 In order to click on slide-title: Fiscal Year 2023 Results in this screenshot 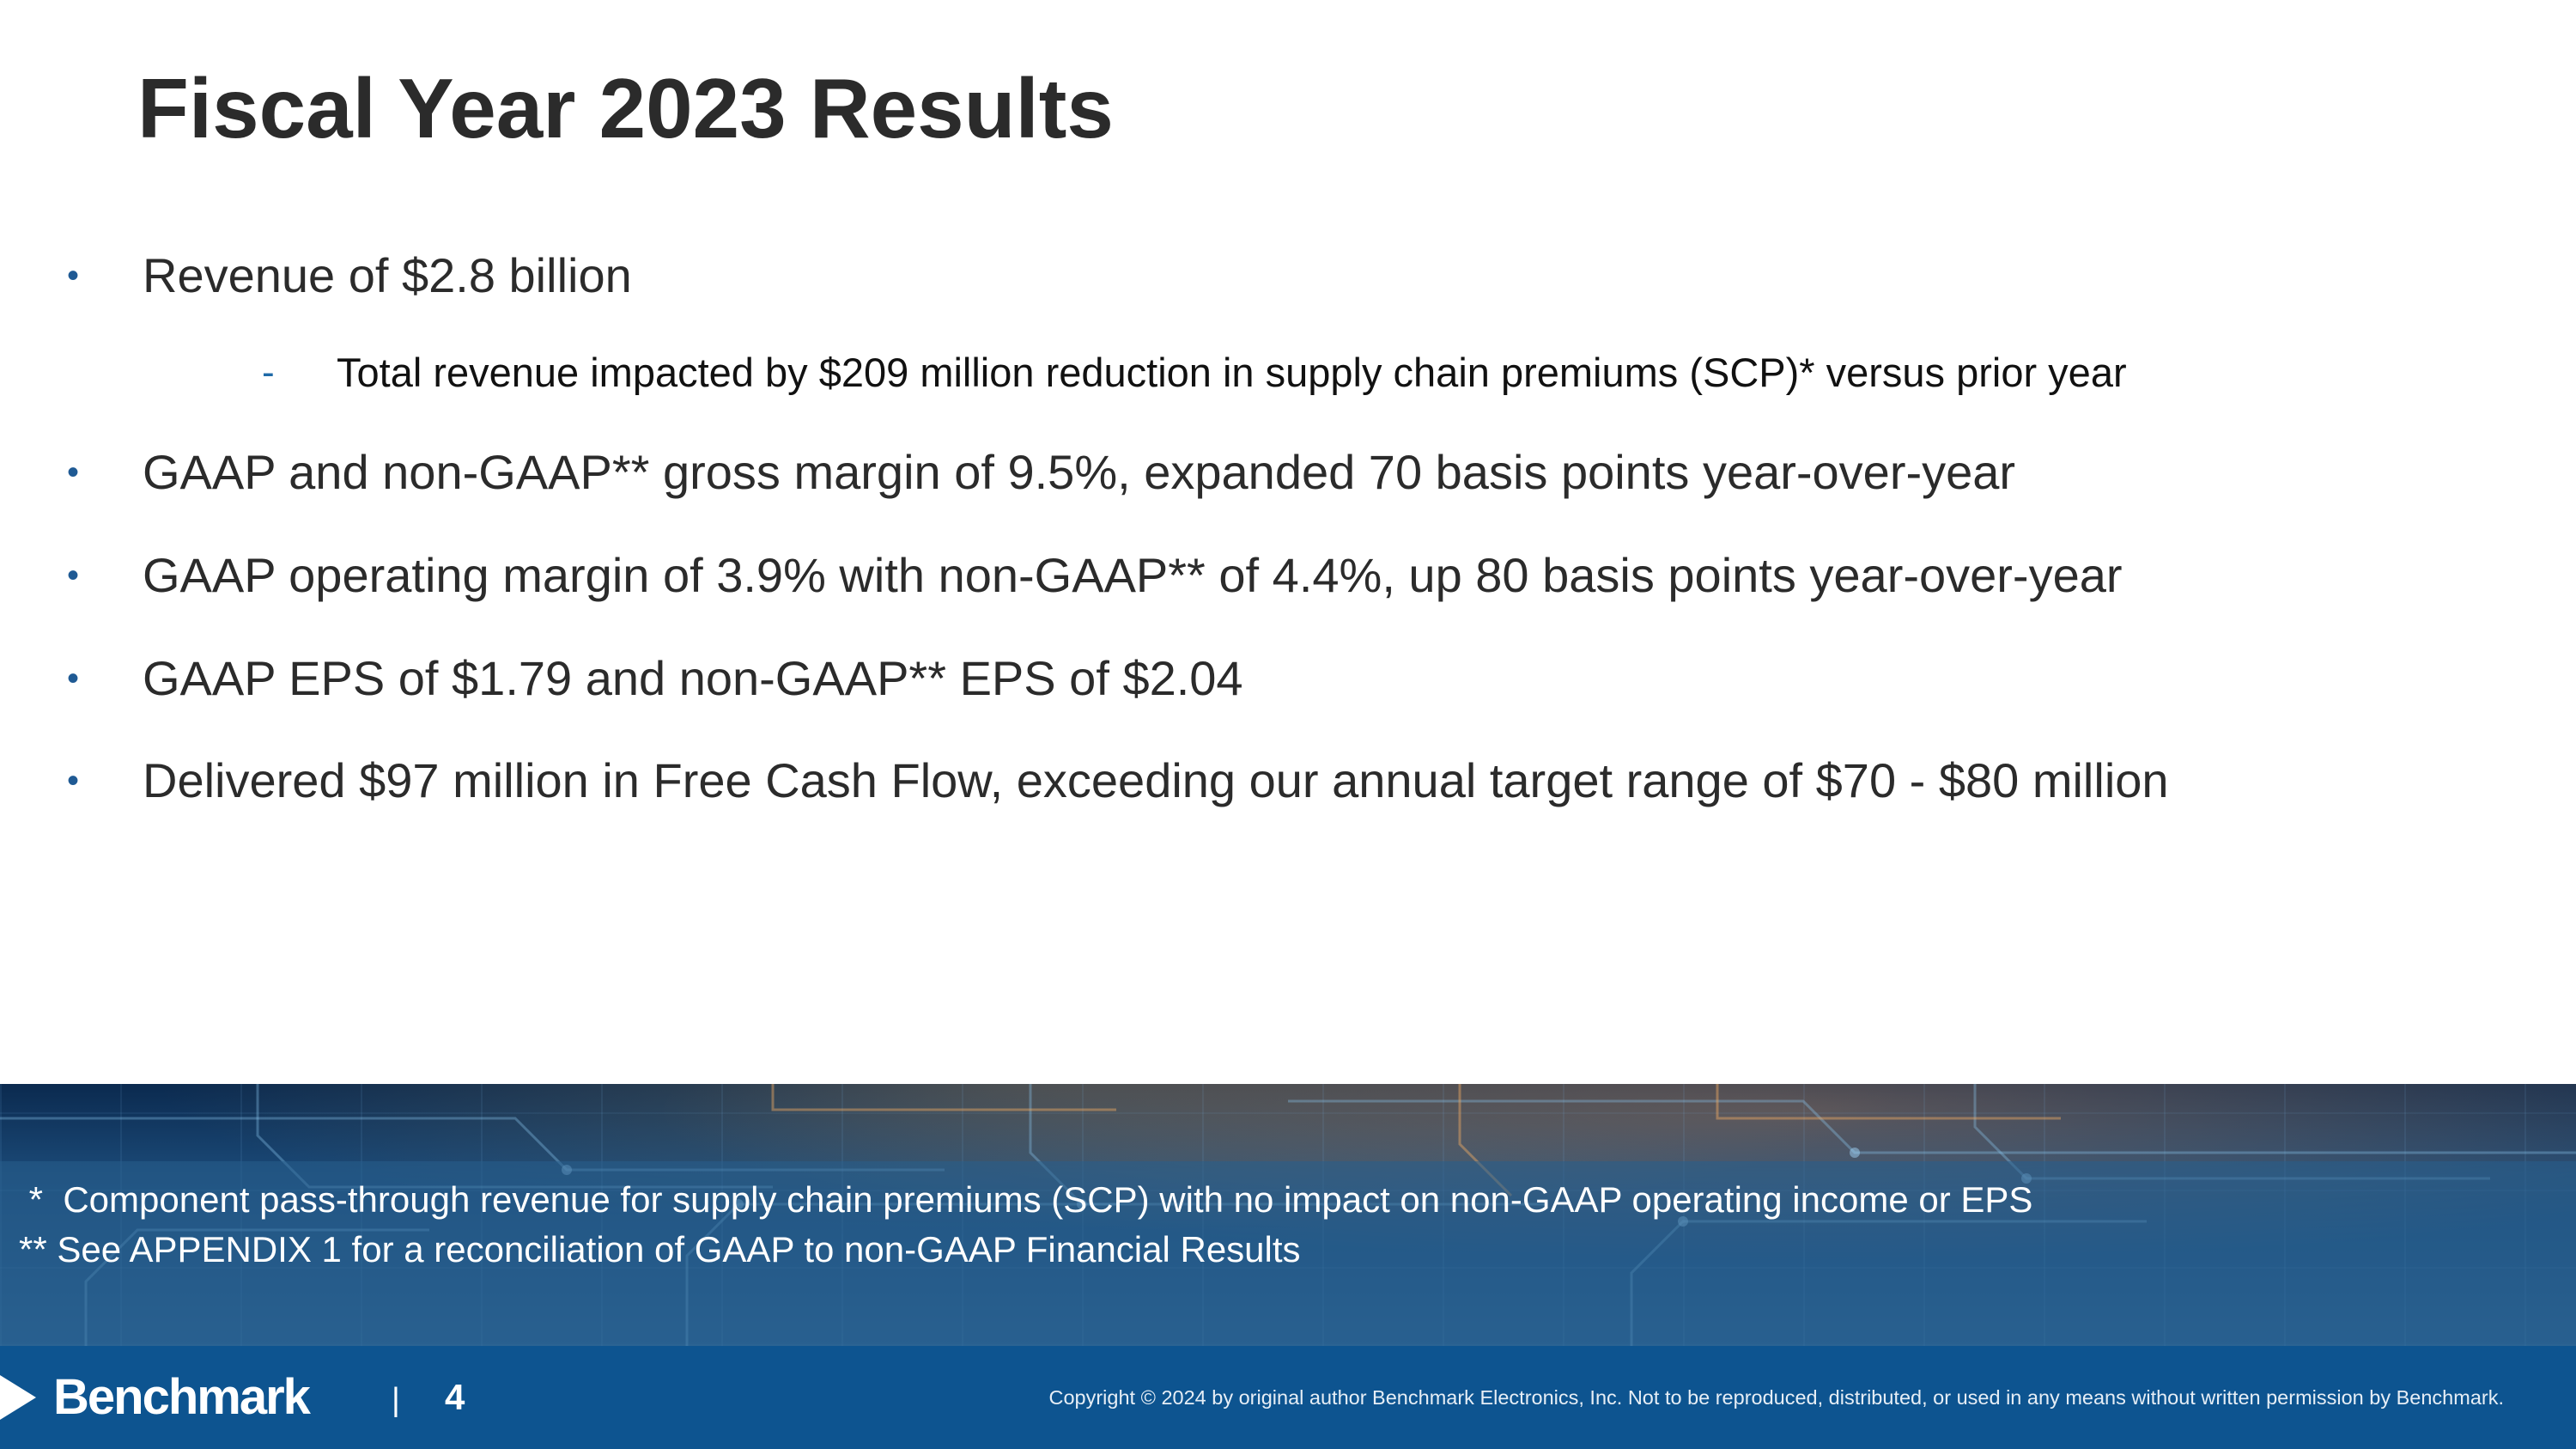, I will do `click(625, 108)`.